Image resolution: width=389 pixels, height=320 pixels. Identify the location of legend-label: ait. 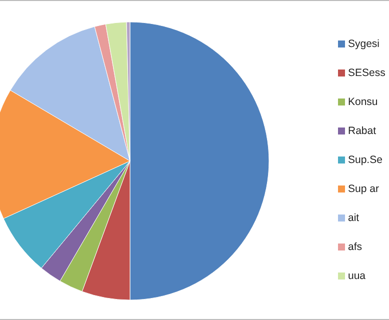
(354, 218).